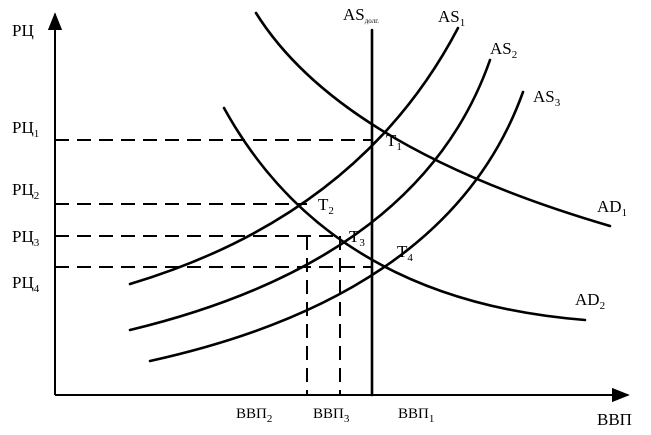  What do you see at coordinates (25, 191) in the screenshot?
I see `price-level-2-label: РЦ2` at bounding box center [25, 191].